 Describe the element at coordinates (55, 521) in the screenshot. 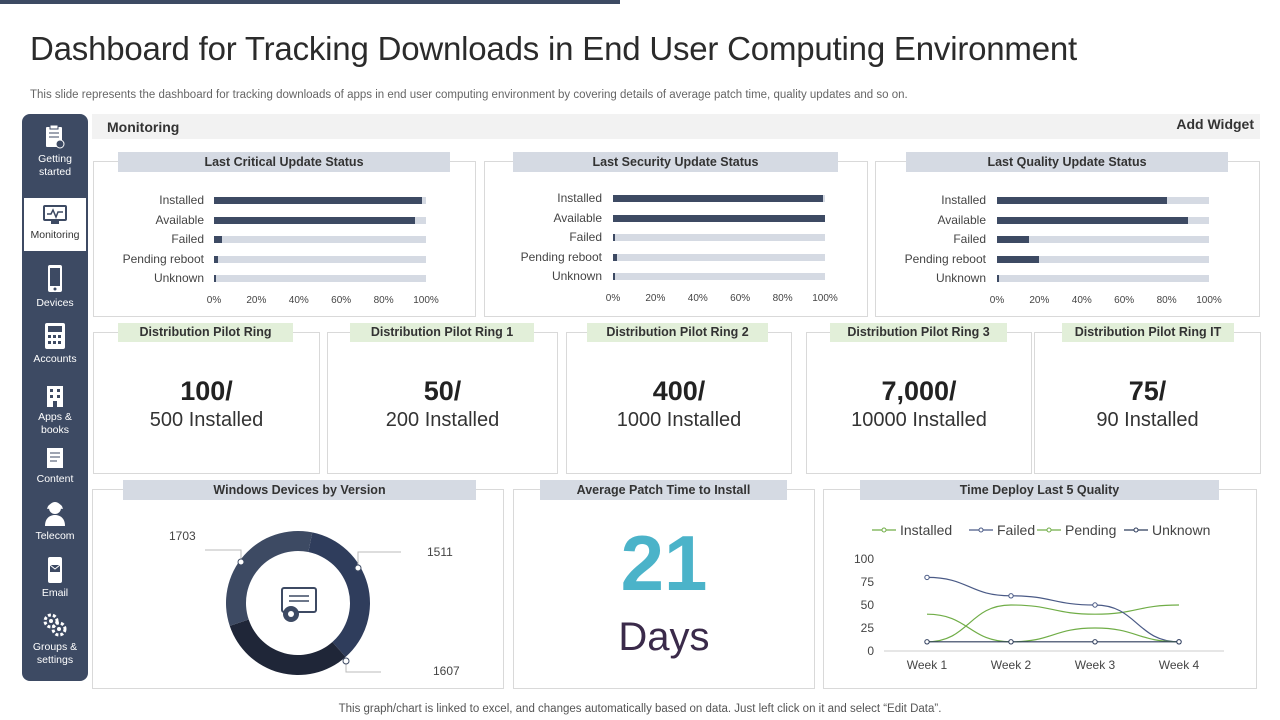

I see `sidebar-item-telecom: Telecom` at that location.